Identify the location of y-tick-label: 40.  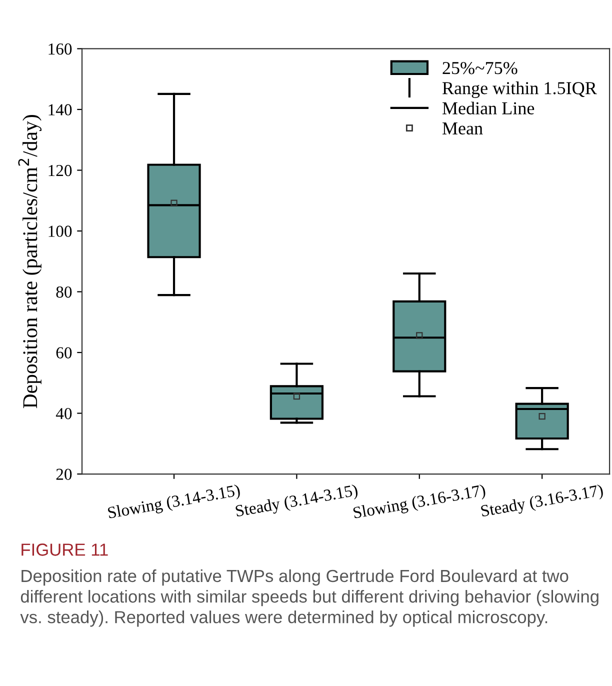
(64, 414).